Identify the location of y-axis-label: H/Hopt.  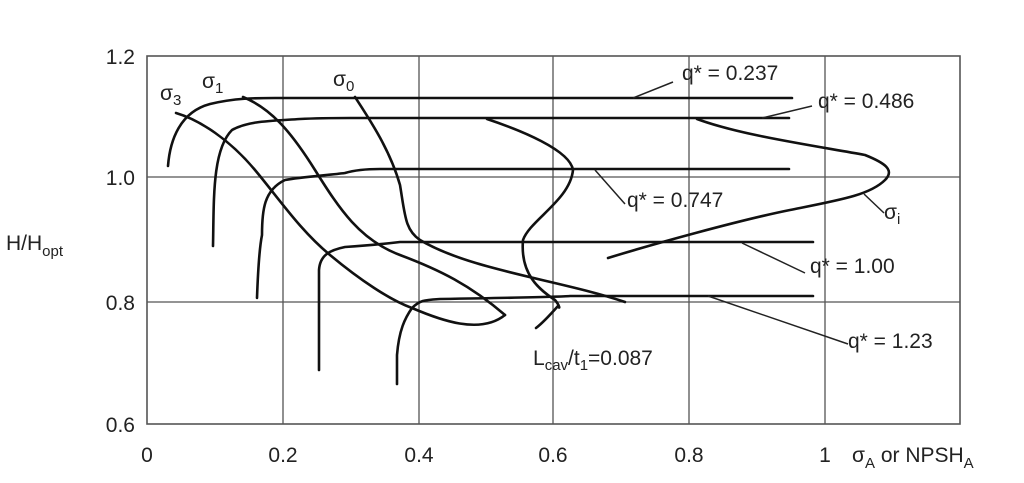
(35, 246).